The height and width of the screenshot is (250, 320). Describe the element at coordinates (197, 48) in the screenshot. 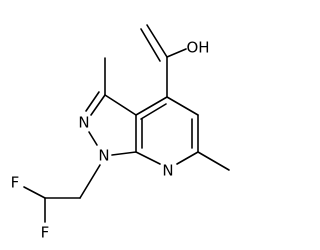

I see `atom-label: OH` at that location.